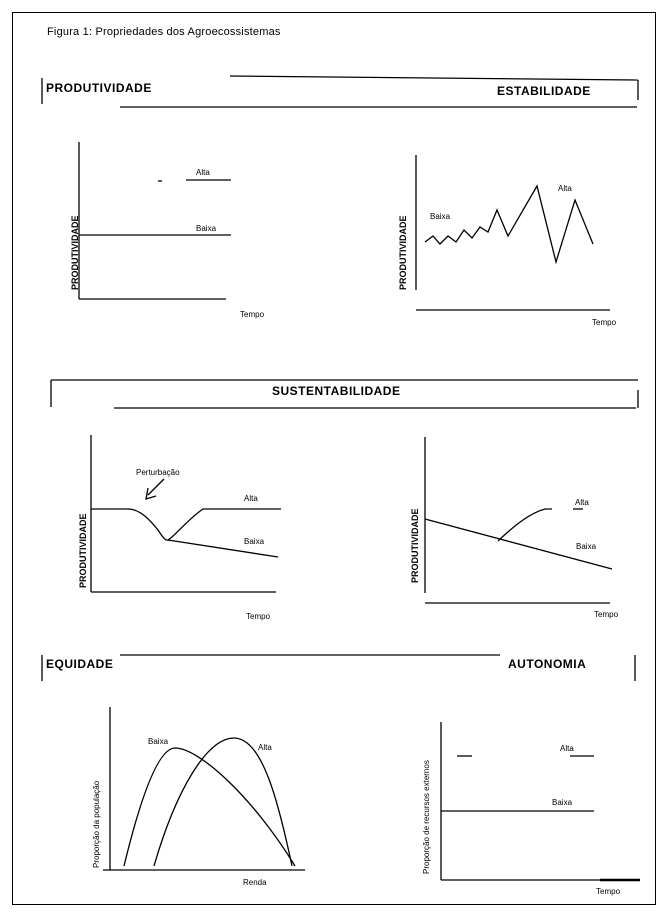  I want to click on p1-xlabel: Tempo, so click(252, 314).